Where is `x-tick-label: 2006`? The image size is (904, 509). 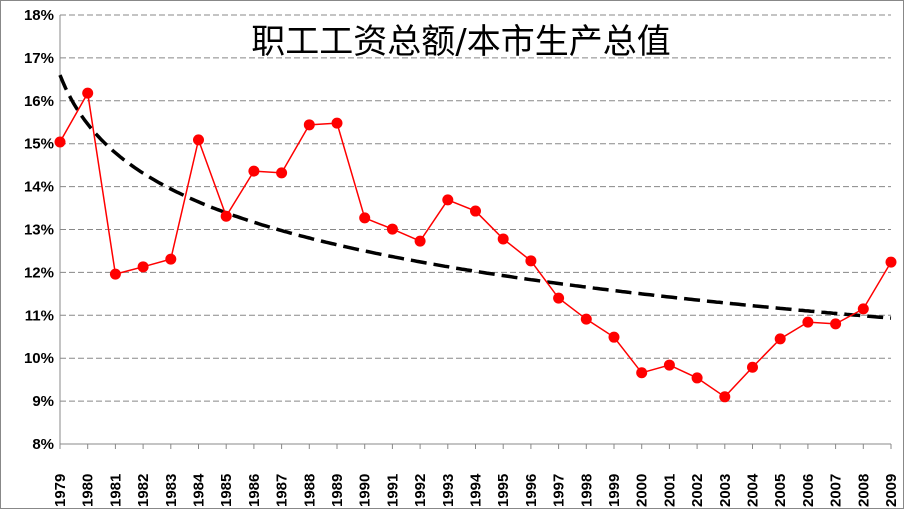 x-tick-label: 2006 is located at coordinates (808, 490).